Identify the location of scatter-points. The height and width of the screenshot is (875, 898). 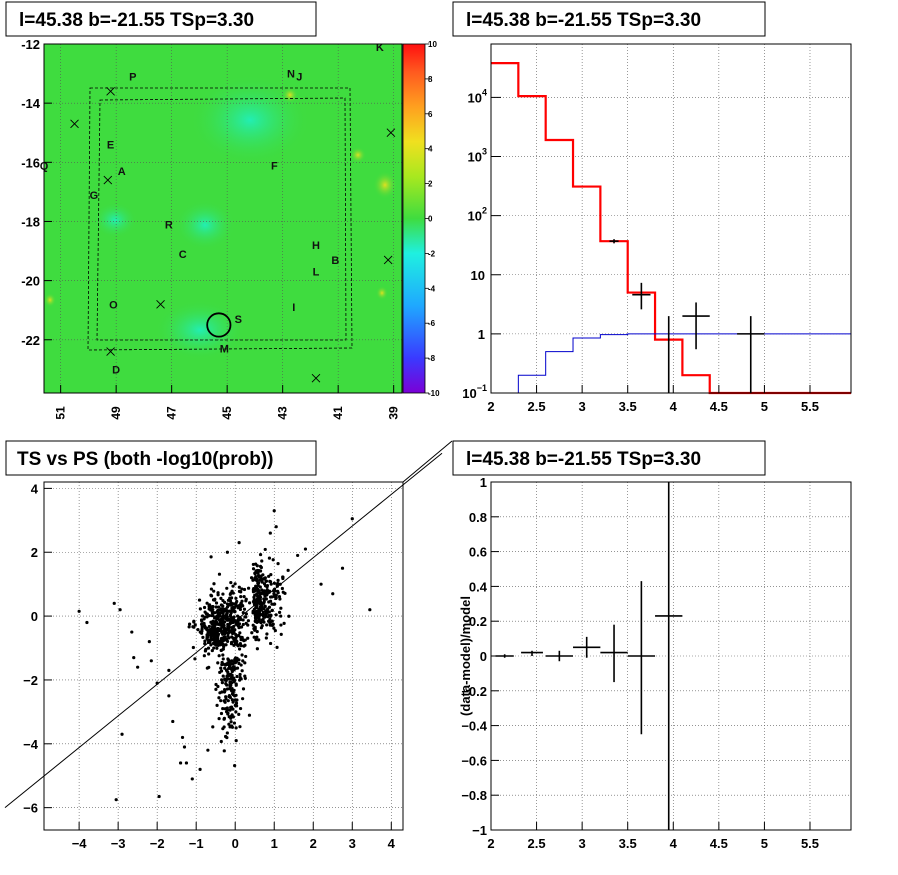
(224, 655).